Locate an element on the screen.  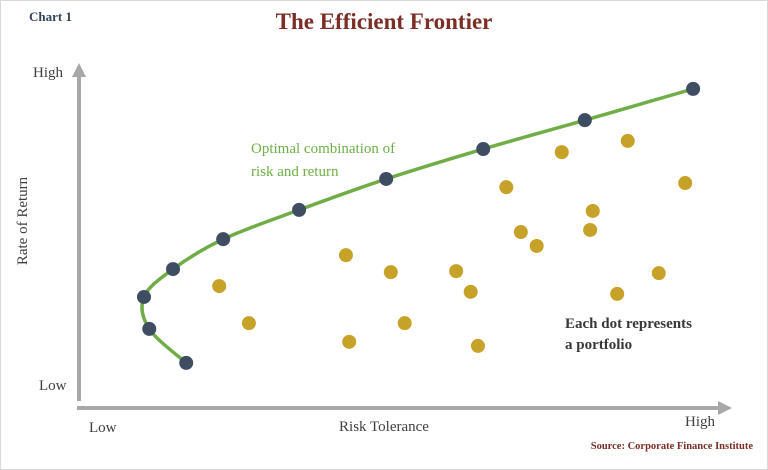
y-axis-title: Rate of Return is located at coordinates (23, 221).